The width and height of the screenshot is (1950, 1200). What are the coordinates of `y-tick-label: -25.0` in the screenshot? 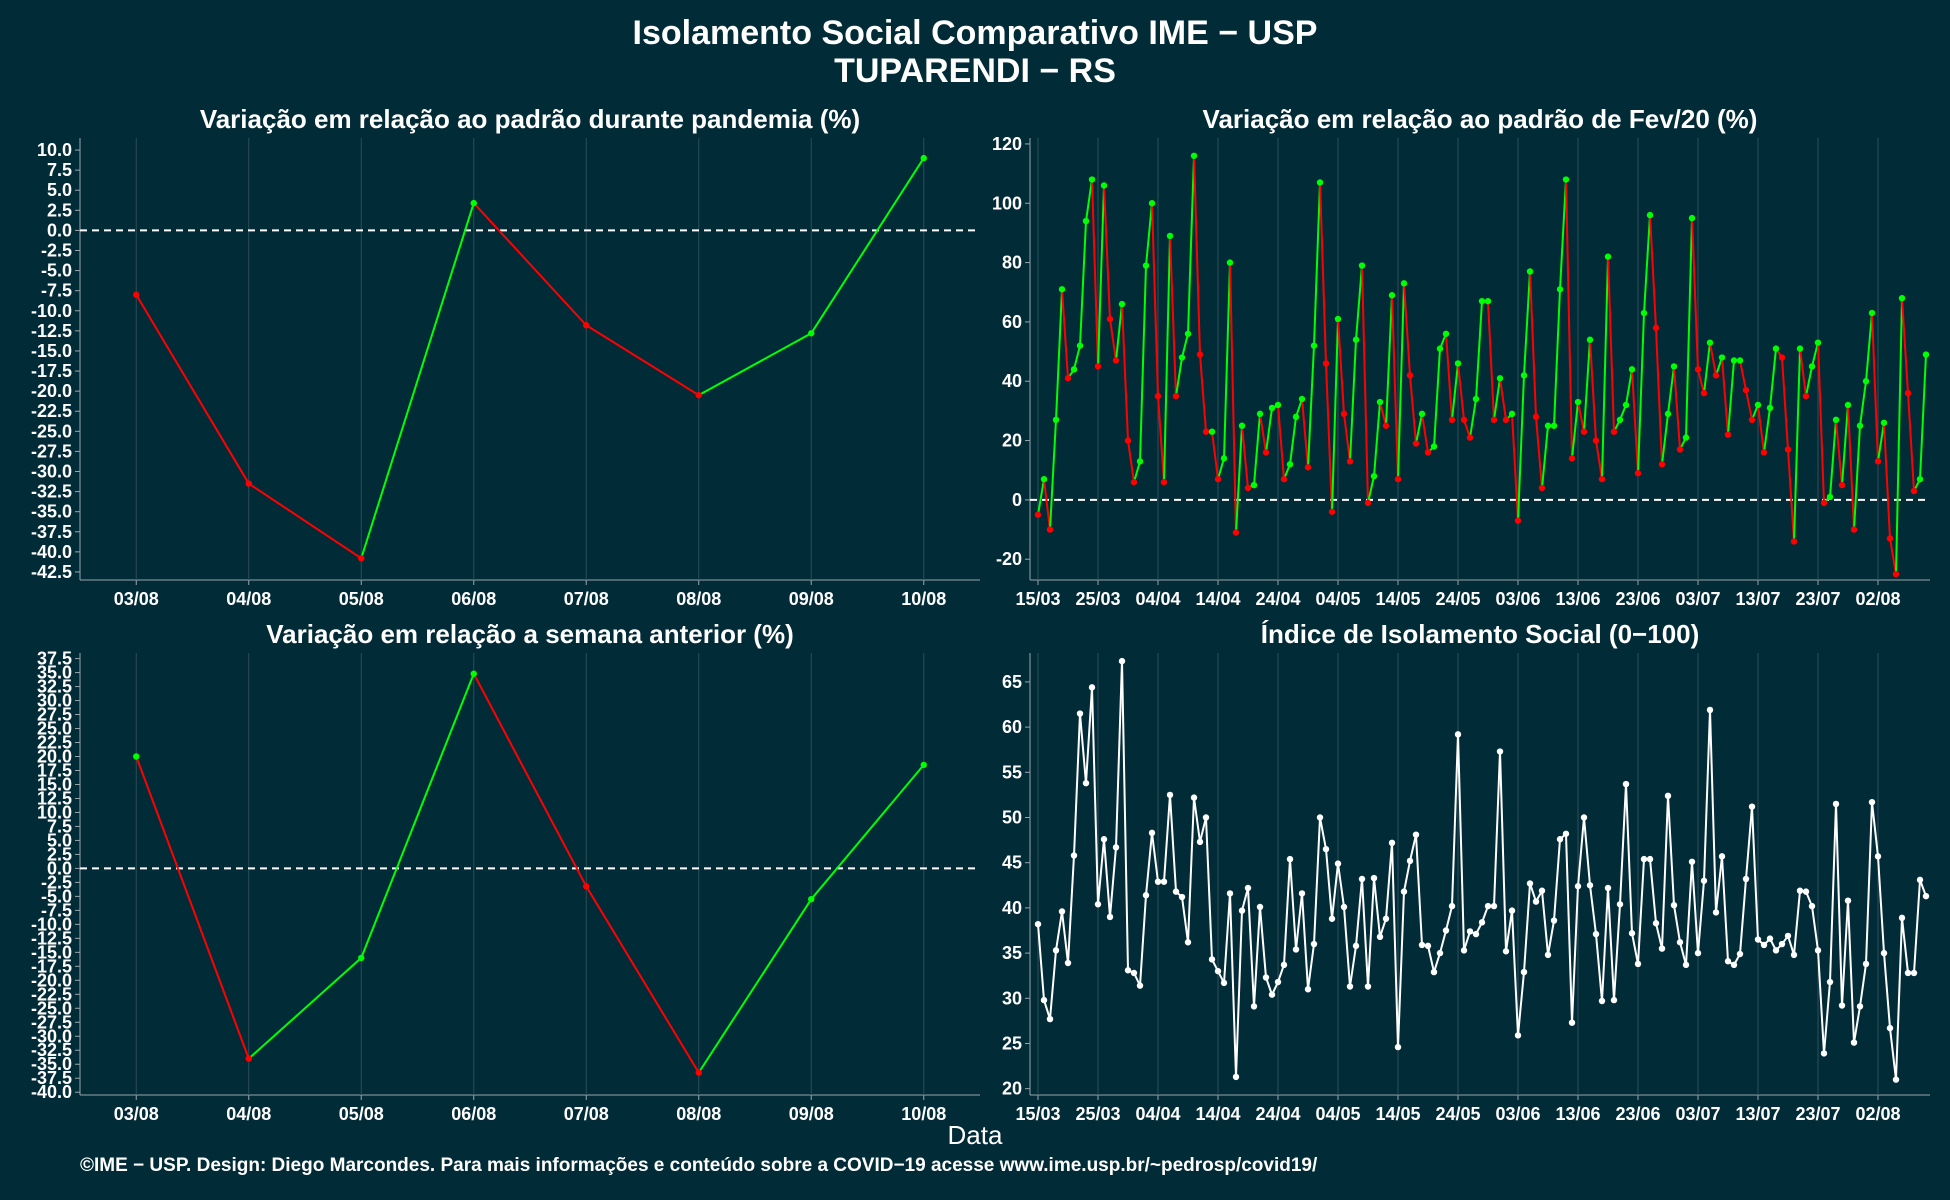 It's located at (51, 431).